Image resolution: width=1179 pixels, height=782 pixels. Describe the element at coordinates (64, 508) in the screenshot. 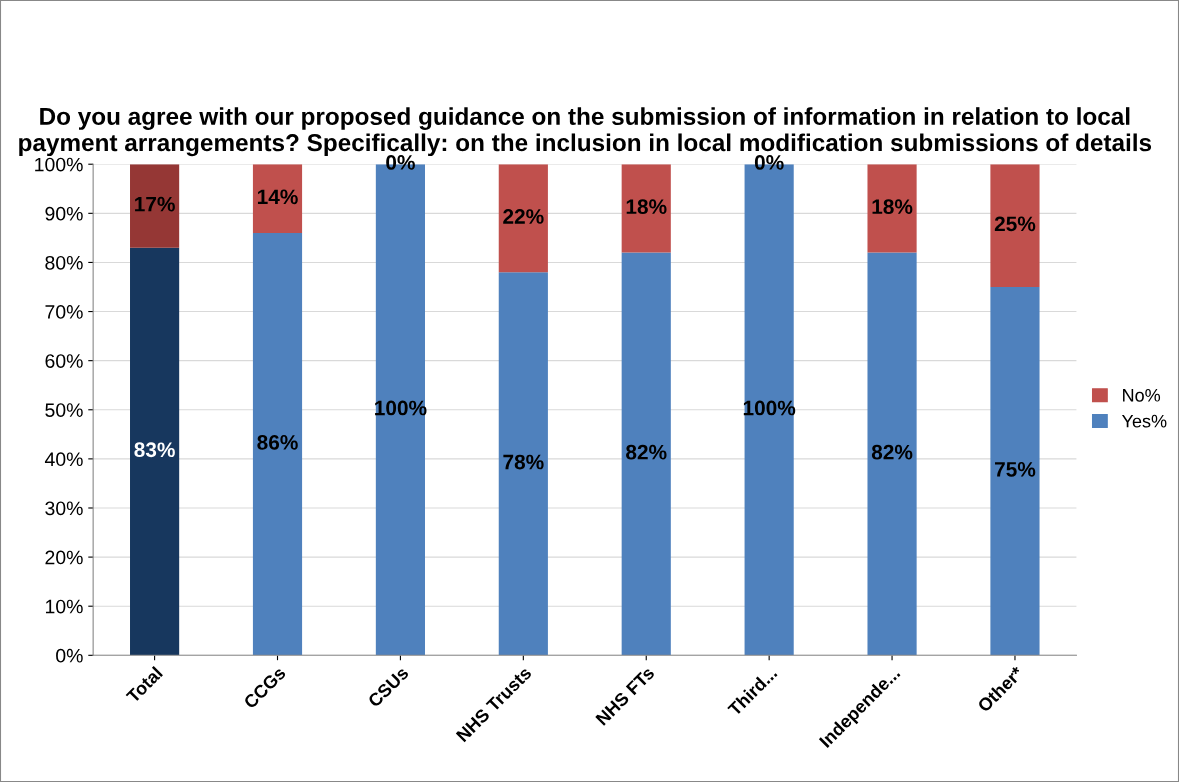

I see `y-tick-label: 30%` at that location.